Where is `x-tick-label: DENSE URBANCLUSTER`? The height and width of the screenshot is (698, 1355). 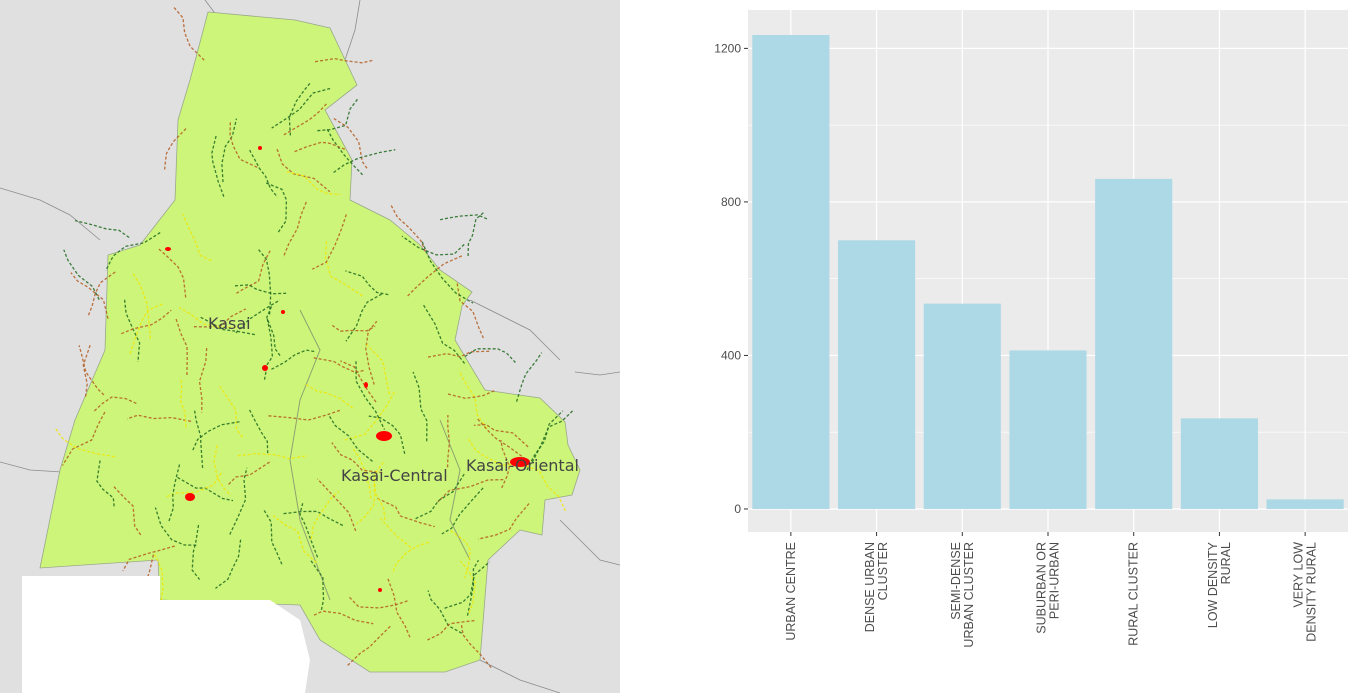 x-tick-label: DENSE URBANCLUSTER is located at coordinates (876, 587).